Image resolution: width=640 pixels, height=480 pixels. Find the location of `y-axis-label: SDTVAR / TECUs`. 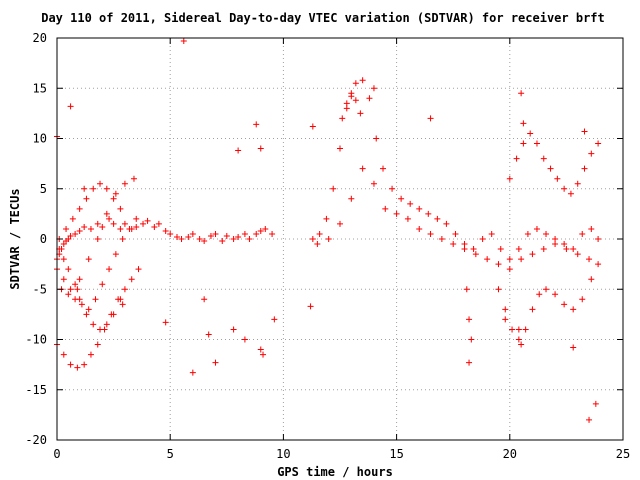

y-axis-label: SDTVAR / TECUs is located at coordinates (15, 238).